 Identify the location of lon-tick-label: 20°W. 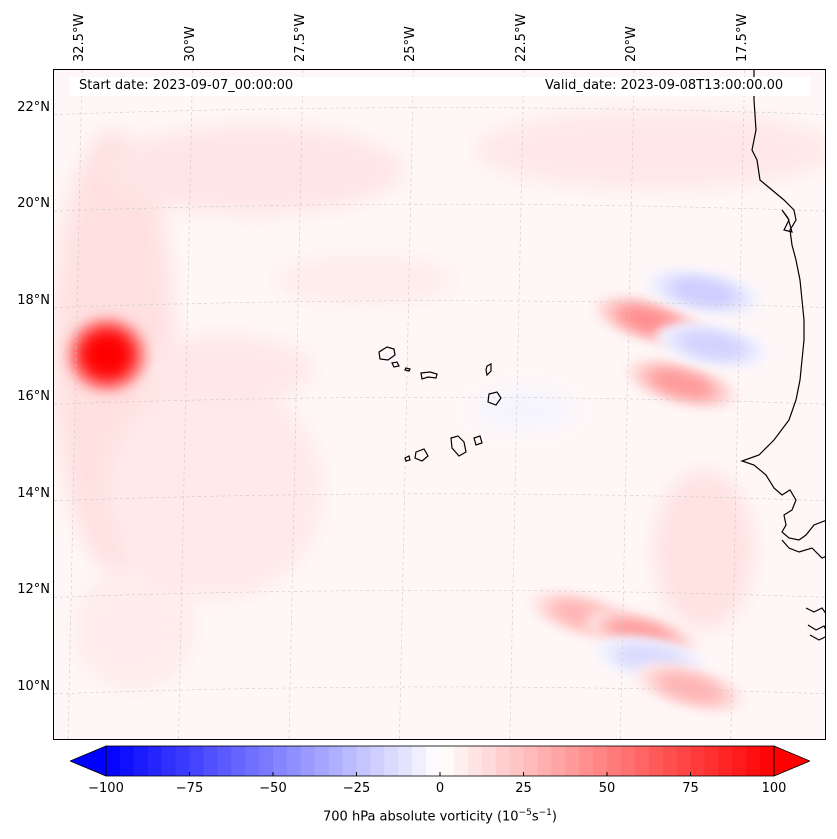
(632, 44).